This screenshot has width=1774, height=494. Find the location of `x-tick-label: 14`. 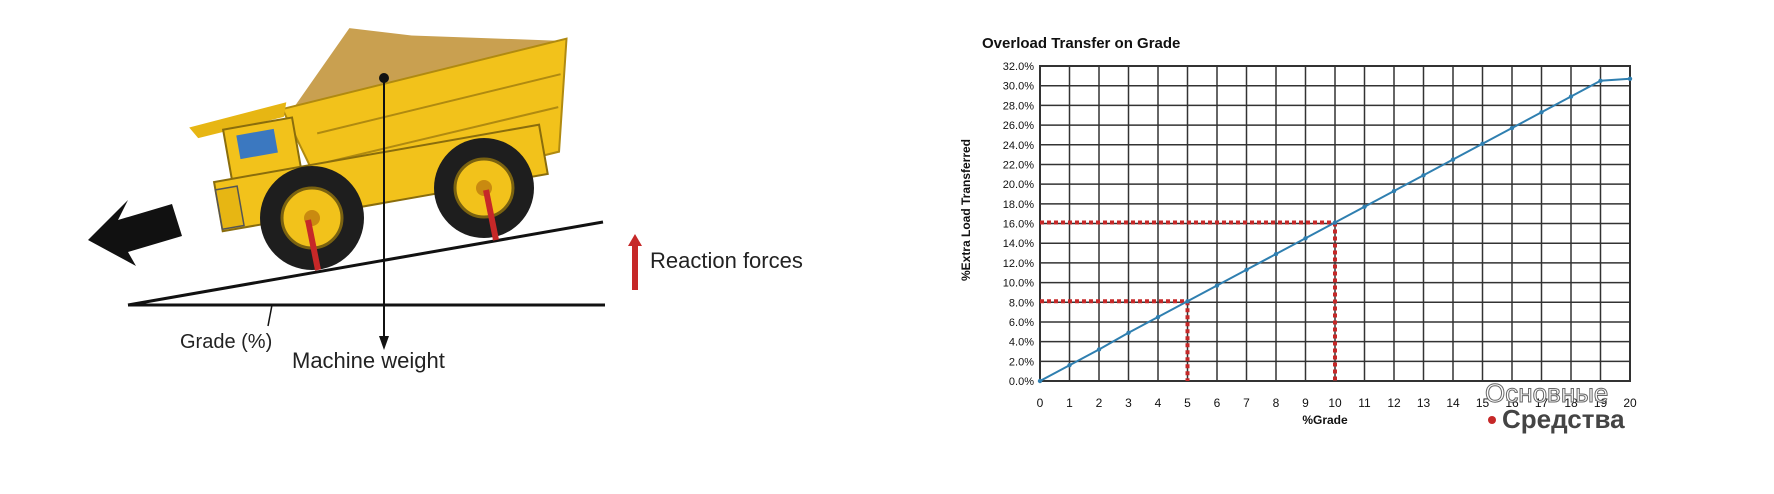

x-tick-label: 14 is located at coordinates (1453, 403).